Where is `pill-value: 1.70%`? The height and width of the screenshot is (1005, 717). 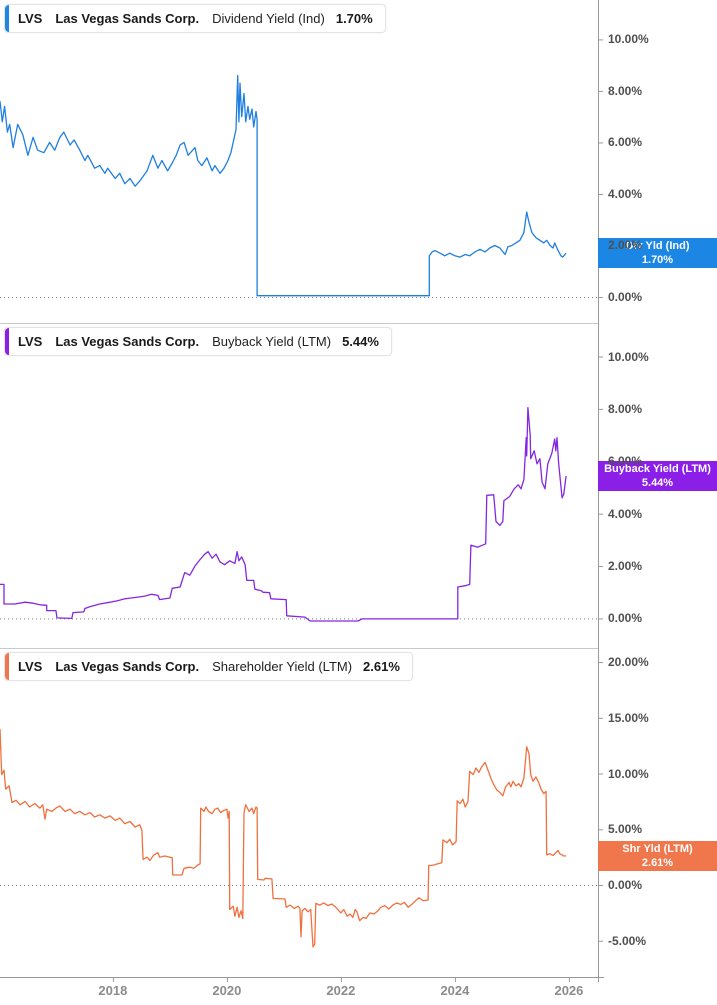
pill-value: 1.70% is located at coordinates (657, 260).